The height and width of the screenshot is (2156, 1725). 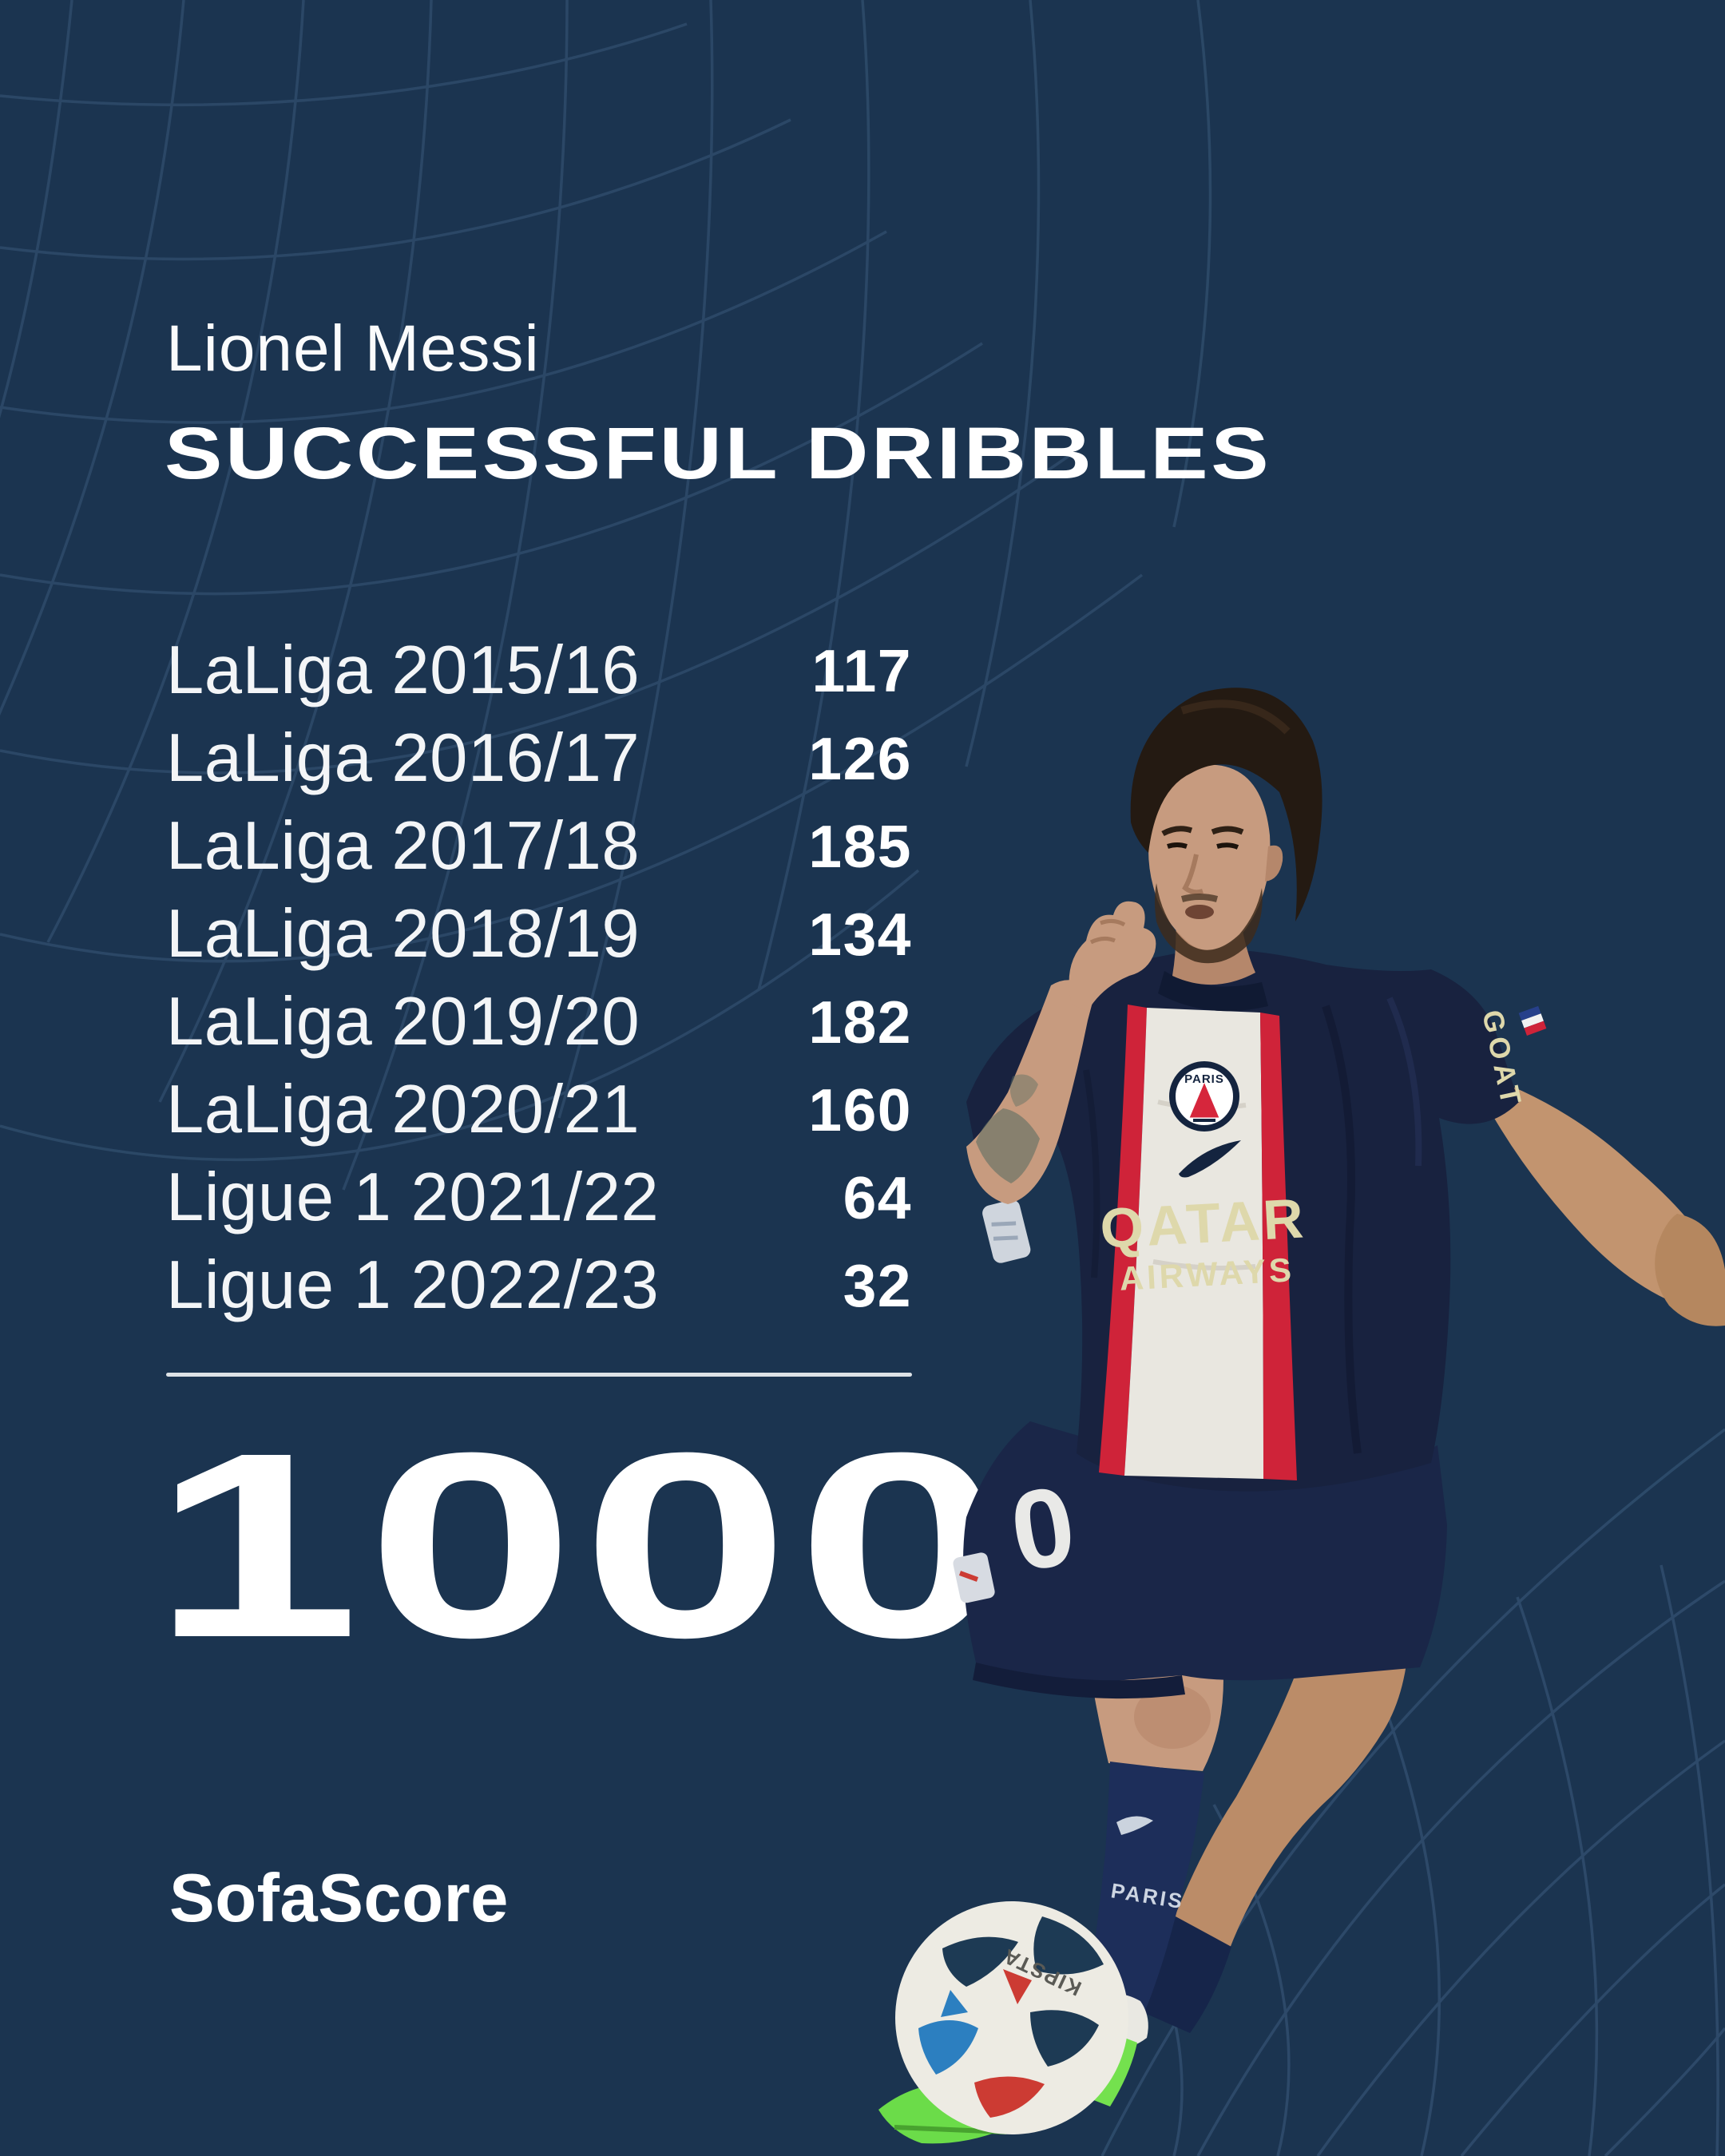 What do you see at coordinates (403, 670) in the screenshot?
I see `season-label: LaLiga 2015/16` at bounding box center [403, 670].